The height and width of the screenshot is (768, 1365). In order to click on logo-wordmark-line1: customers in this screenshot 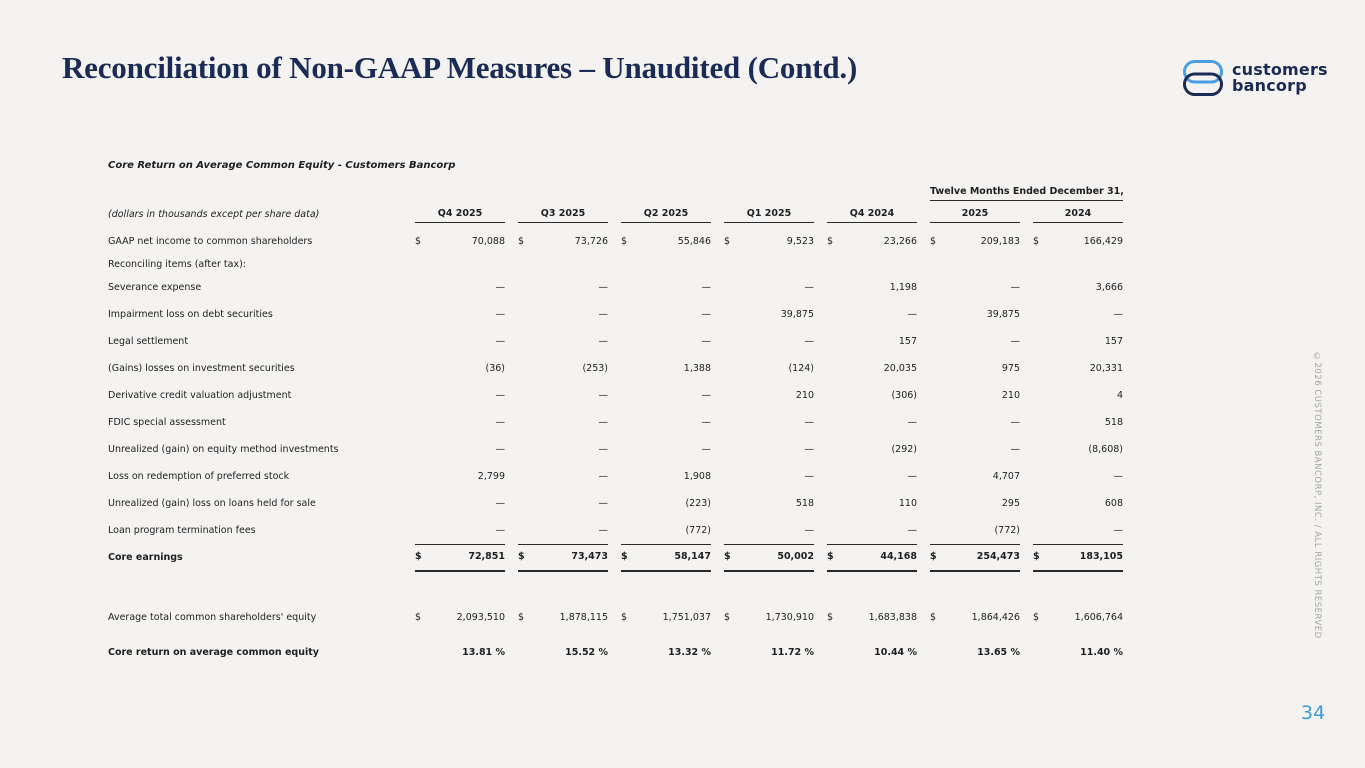, I will do `click(1280, 69)`.